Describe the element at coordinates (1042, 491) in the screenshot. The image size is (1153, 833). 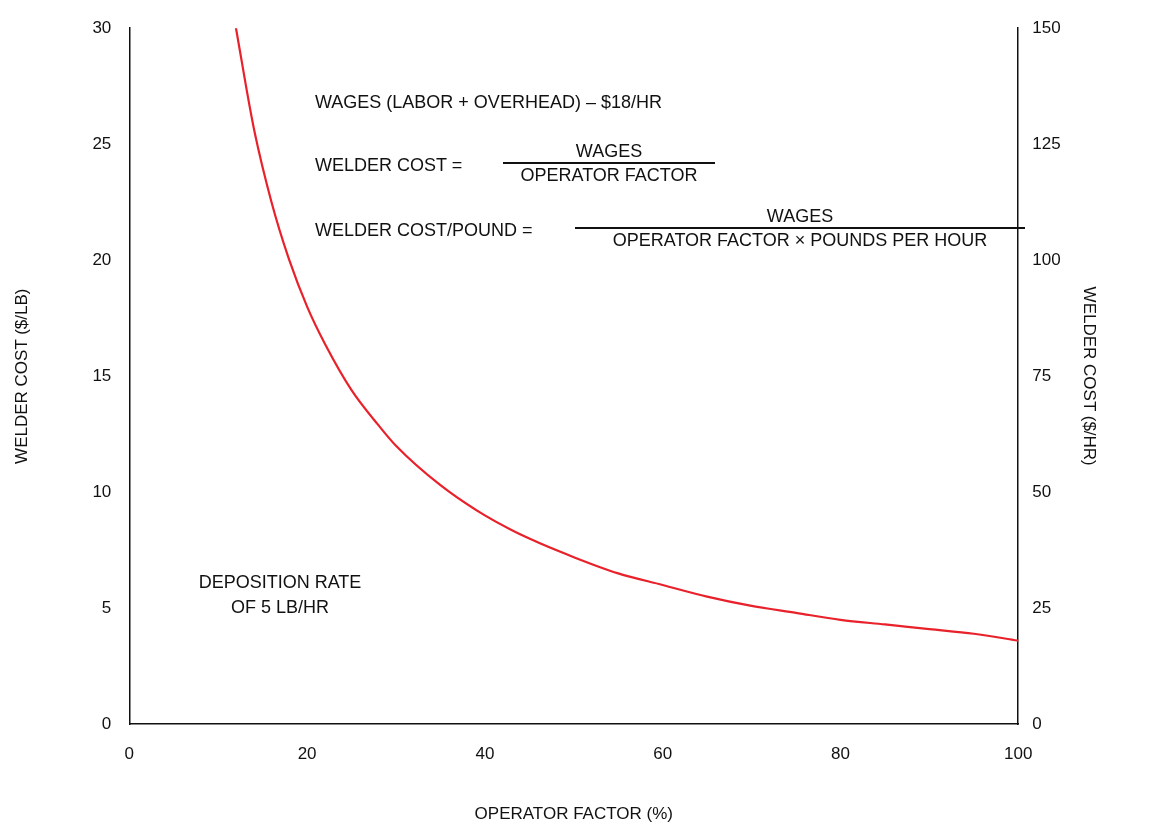
I see `y2-tick-label: 50` at that location.